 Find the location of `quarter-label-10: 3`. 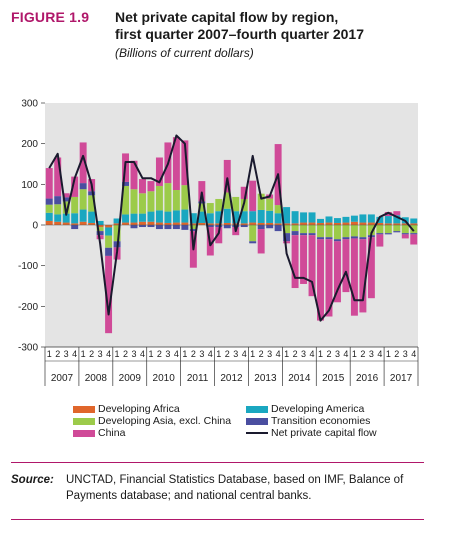

quarter-label-10: 3 is located at coordinates (134, 354).